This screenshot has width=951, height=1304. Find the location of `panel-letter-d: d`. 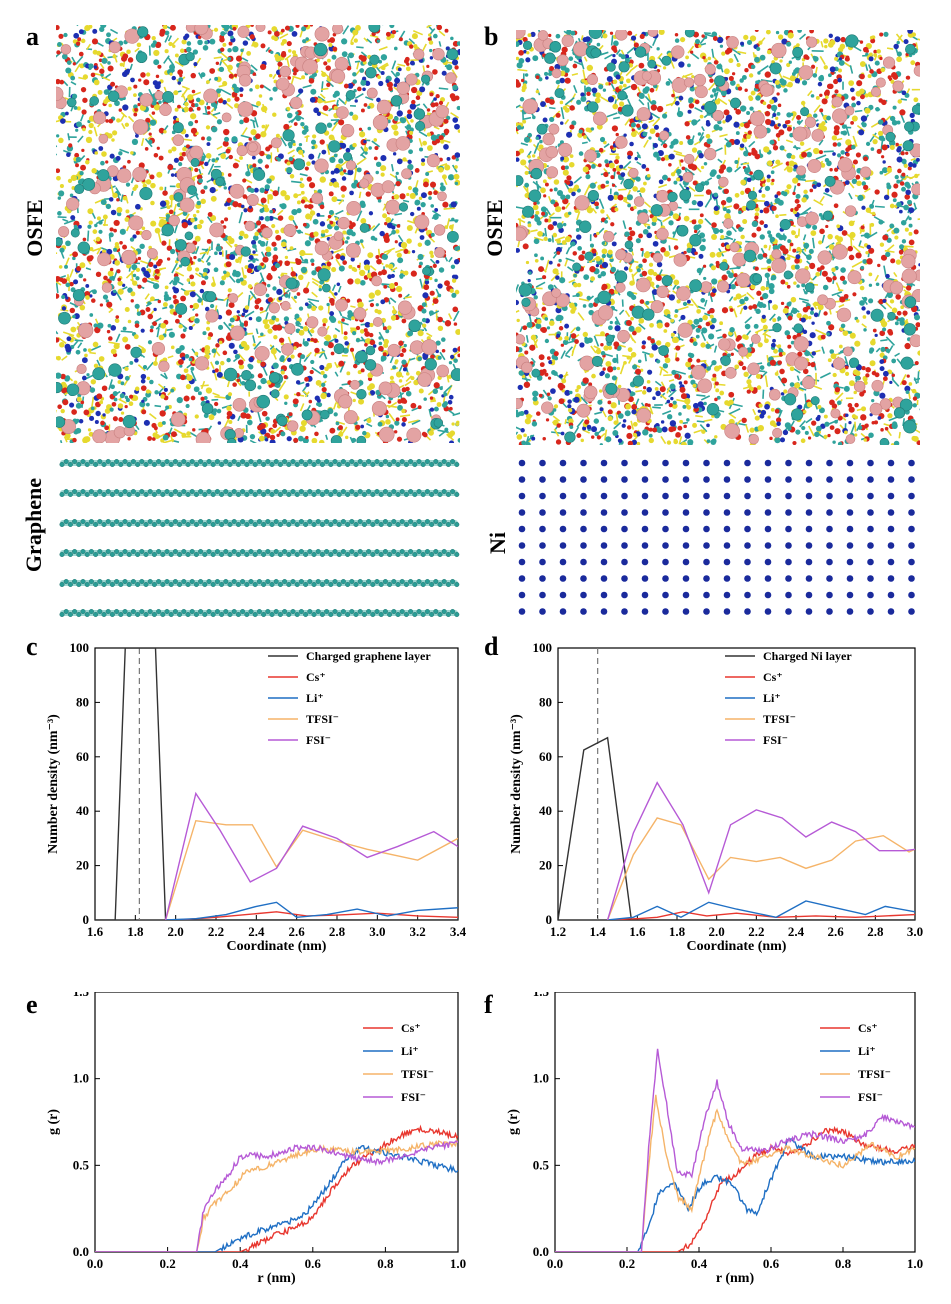

panel-letter-d: d is located at coordinates (491, 646).